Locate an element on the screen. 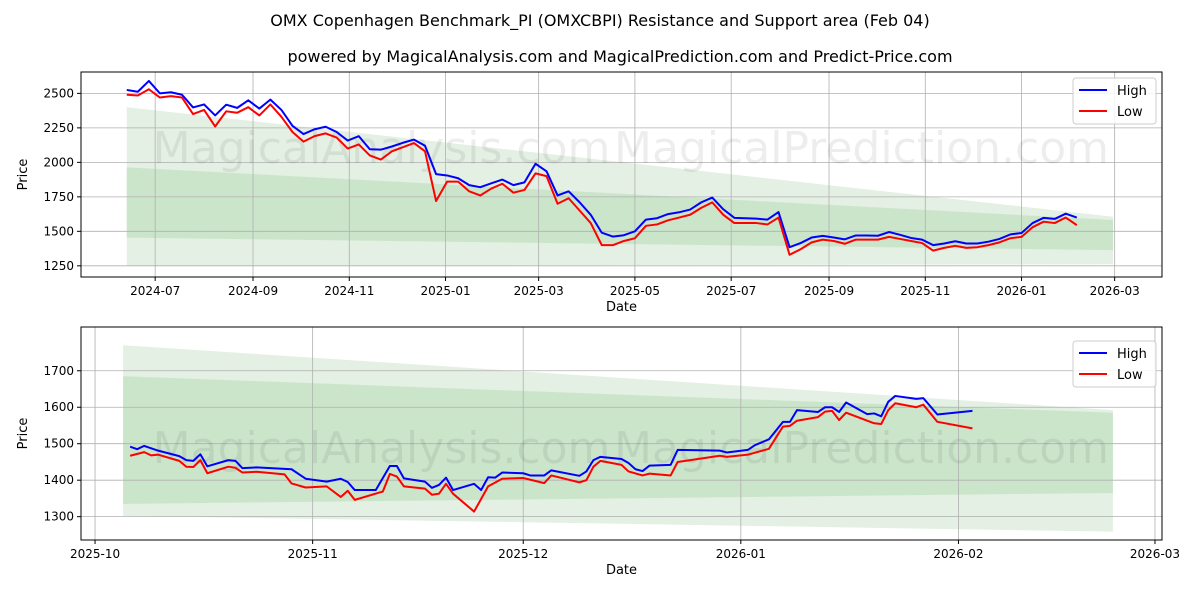 This screenshot has width=1200, height=604. x-tick-label: 2025-12 is located at coordinates (523, 554).